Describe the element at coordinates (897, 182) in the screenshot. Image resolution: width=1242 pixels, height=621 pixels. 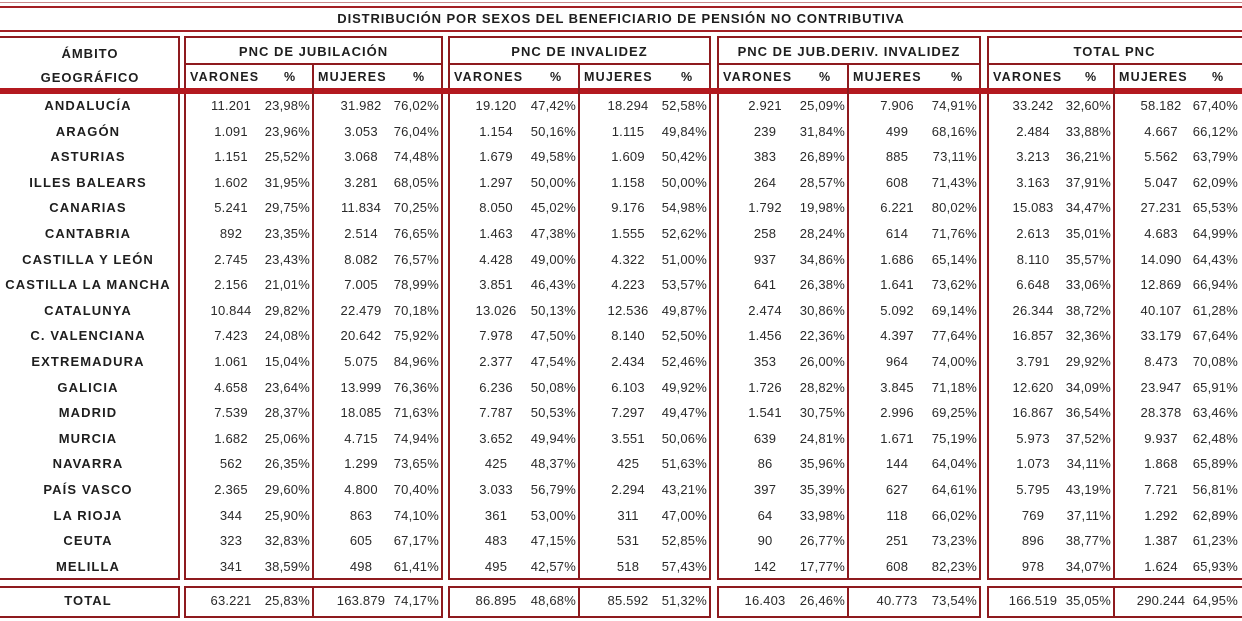
I see `row-3-value-10: 608` at that location.